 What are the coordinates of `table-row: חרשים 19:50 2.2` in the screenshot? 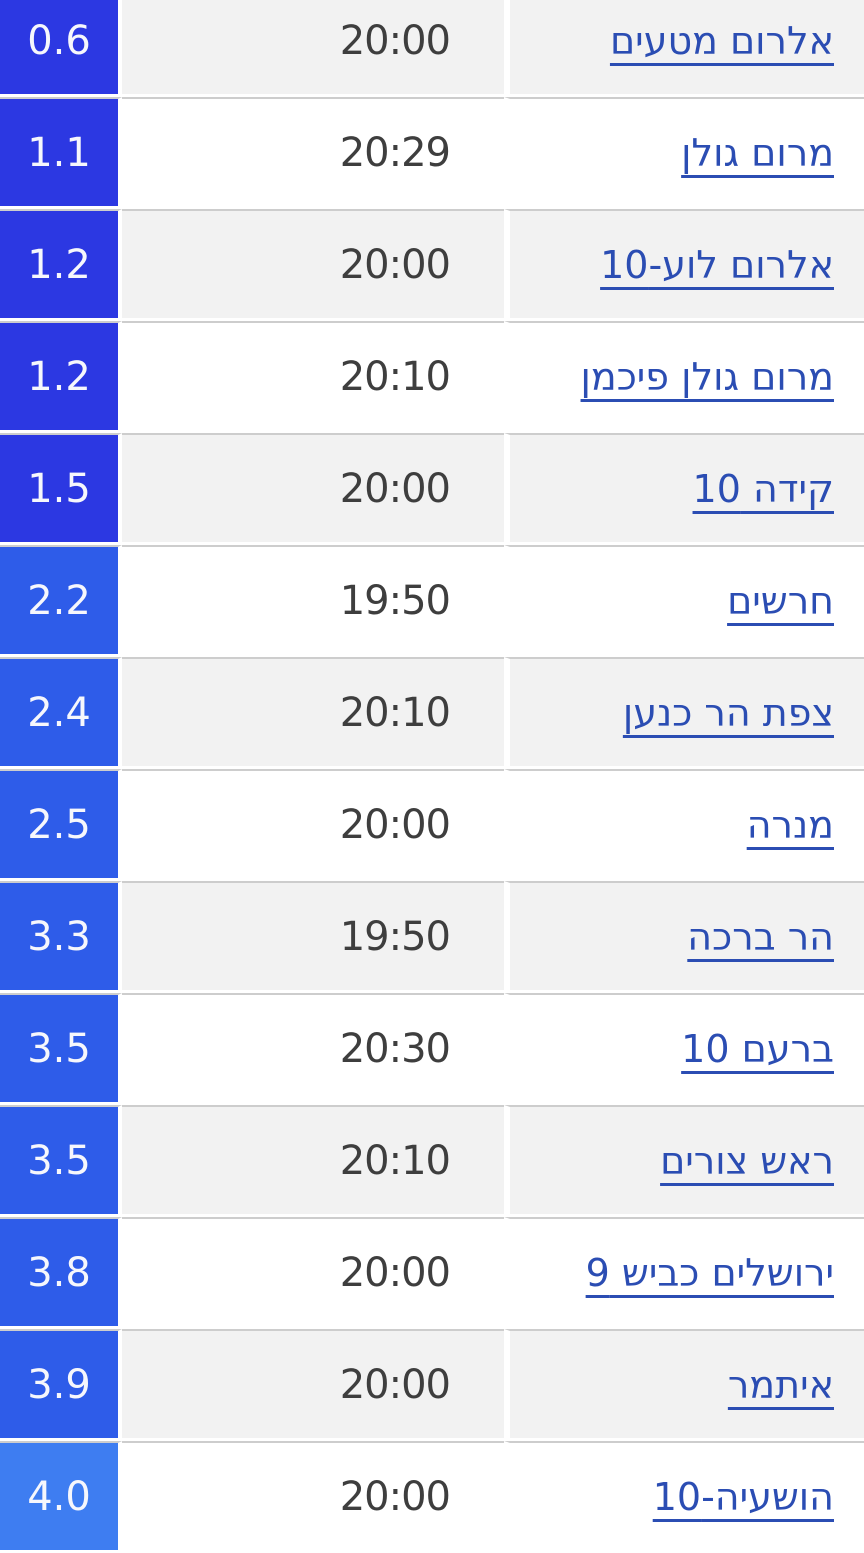 It's located at (432, 601).